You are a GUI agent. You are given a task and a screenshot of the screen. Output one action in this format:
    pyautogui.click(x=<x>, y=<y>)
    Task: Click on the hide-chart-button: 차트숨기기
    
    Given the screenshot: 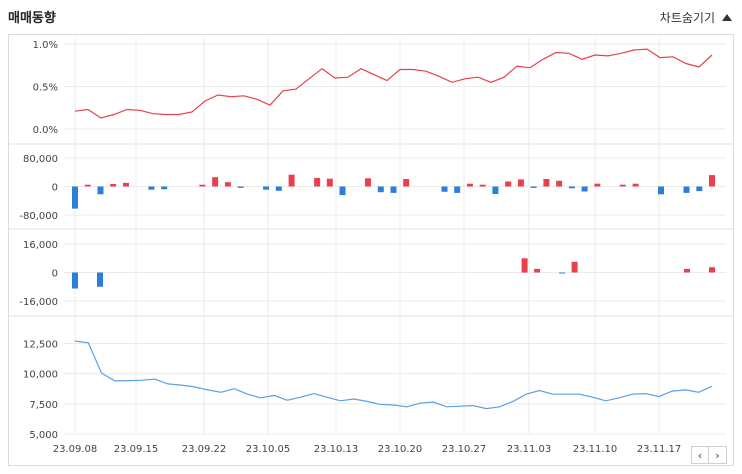 What is the action you would take?
    pyautogui.click(x=696, y=17)
    